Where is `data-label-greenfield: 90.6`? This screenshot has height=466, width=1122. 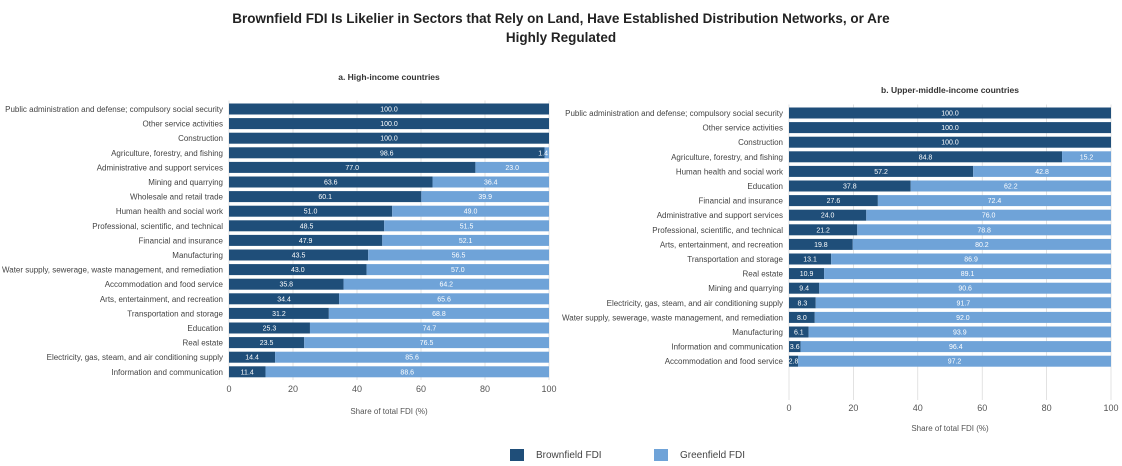 data-label-greenfield: 90.6 is located at coordinates (965, 289).